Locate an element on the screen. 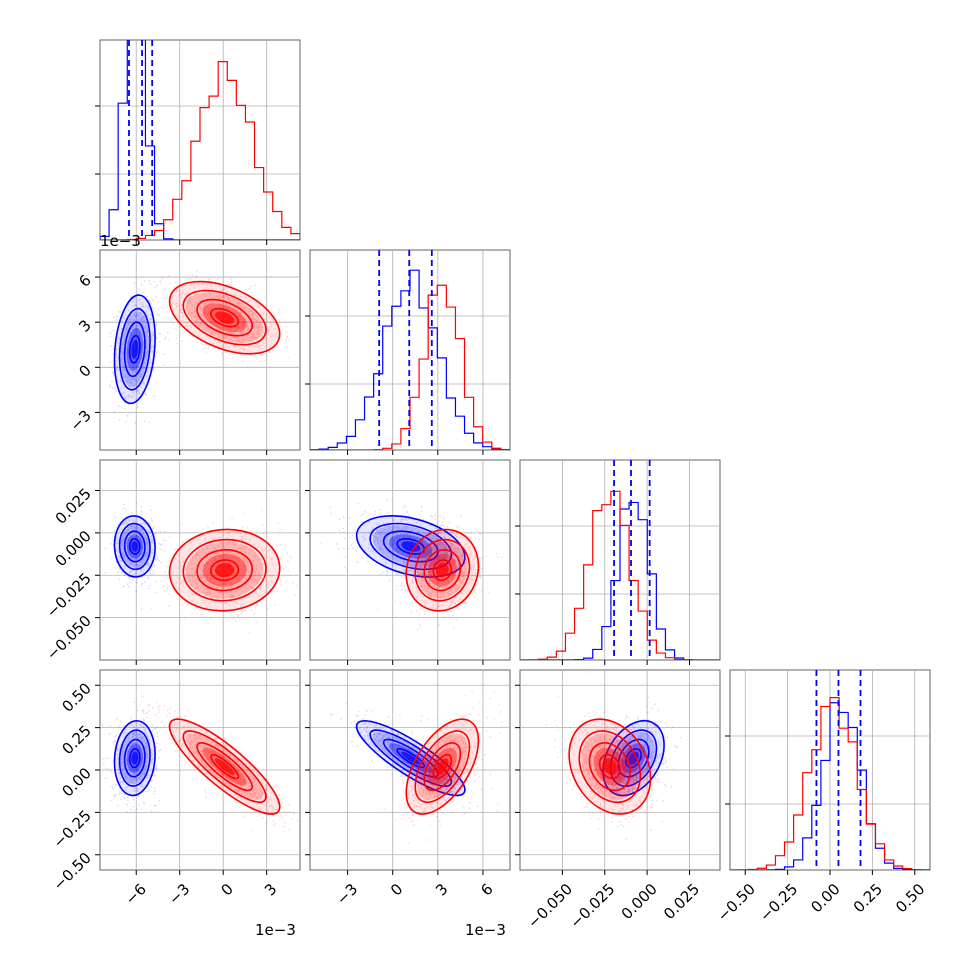 The height and width of the screenshot is (970, 970). x-tick-label: 0.25 is located at coordinates (868, 898).